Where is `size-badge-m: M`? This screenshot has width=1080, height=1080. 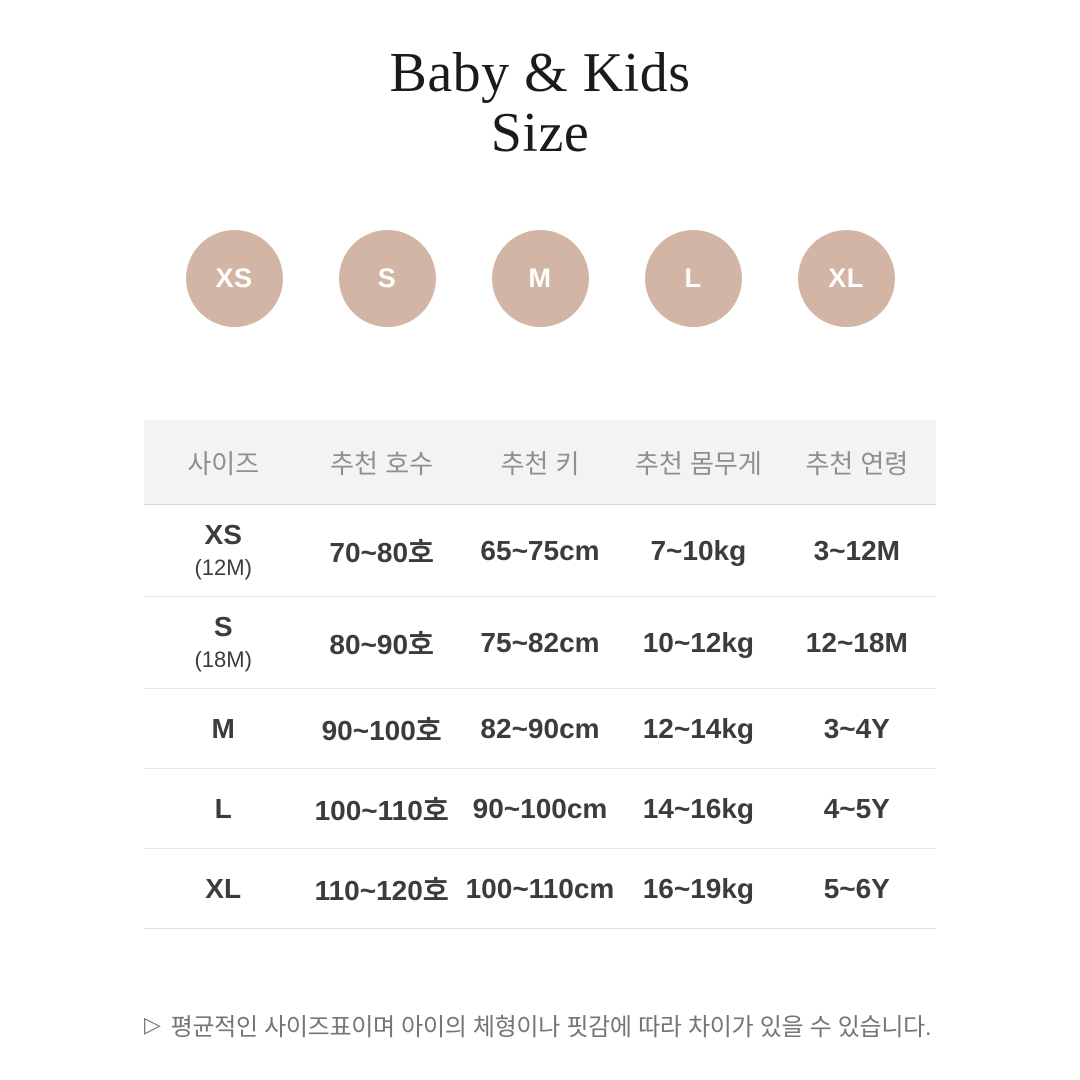 size-badge-m: M is located at coordinates (540, 278).